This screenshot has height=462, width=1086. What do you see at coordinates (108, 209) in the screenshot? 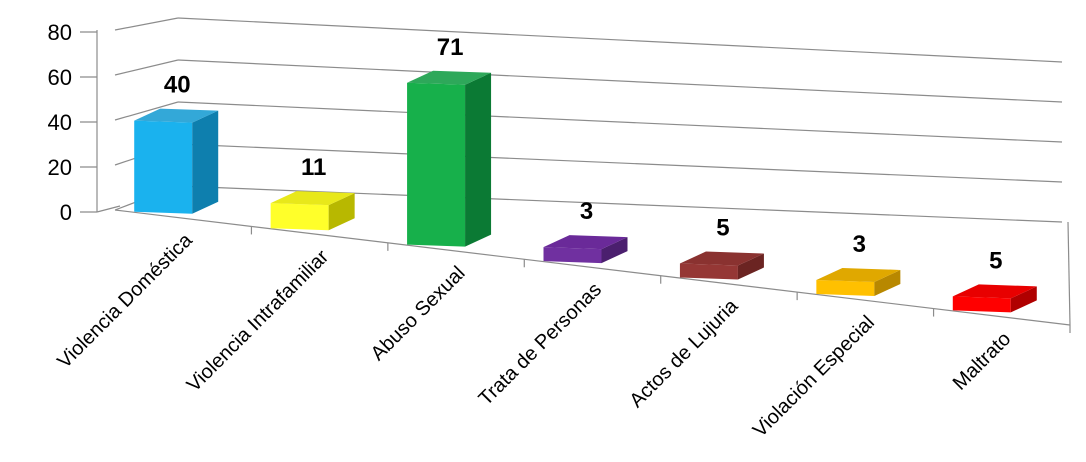
I see `axis-corner` at bounding box center [108, 209].